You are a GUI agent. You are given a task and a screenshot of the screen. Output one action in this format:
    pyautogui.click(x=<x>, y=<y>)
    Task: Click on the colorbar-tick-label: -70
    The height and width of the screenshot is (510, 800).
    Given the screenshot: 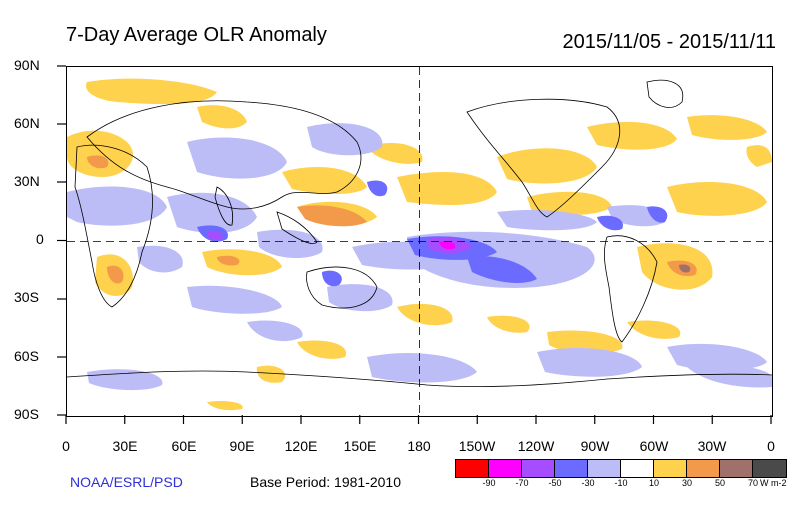 What is the action you would take?
    pyautogui.click(x=522, y=483)
    